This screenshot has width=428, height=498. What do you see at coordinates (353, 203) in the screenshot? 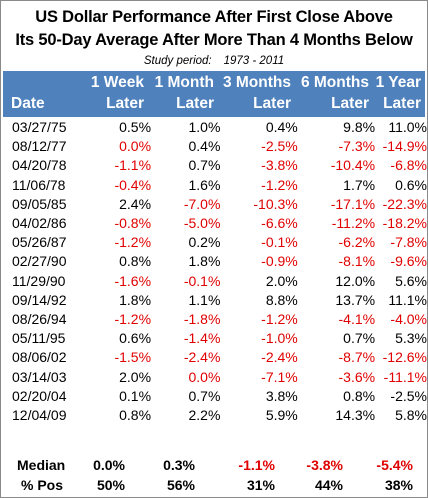
I see `row-value: -17.1%` at bounding box center [353, 203].